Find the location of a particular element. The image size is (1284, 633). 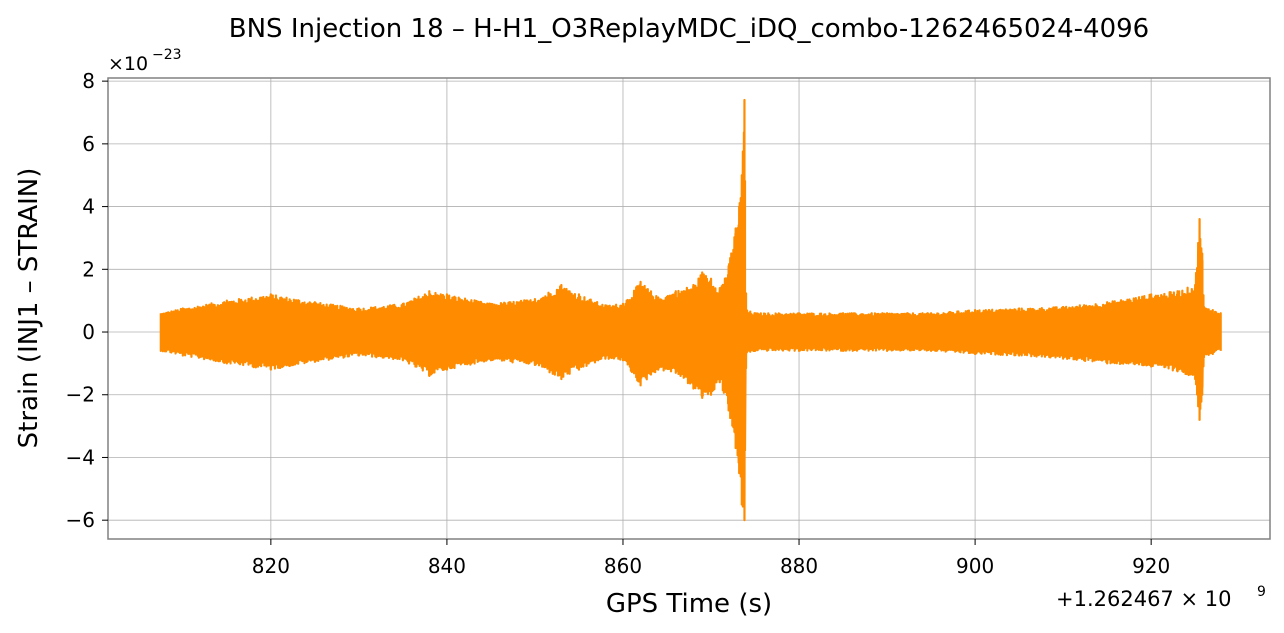

y-tick-label: 4 is located at coordinates (88, 207).